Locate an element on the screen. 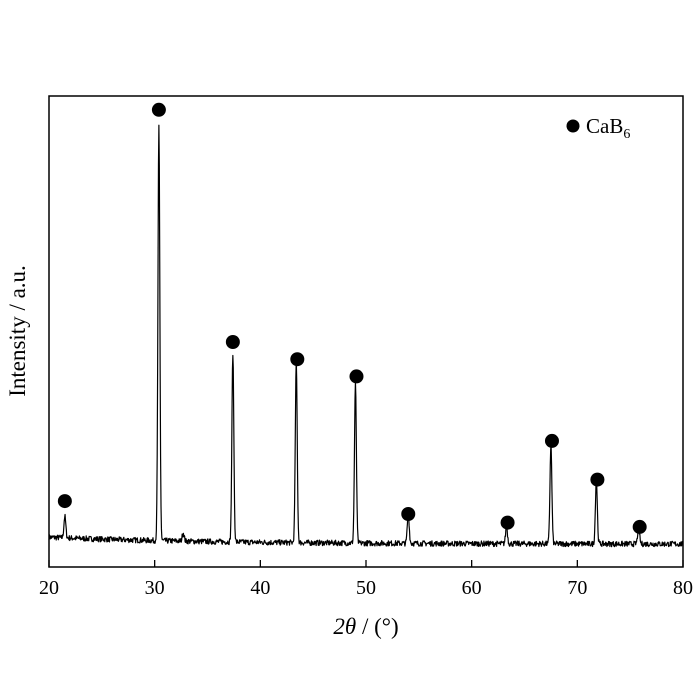 Image resolution: width=700 pixels, height=700 pixels. legend-label: CaB6 is located at coordinates (608, 128).